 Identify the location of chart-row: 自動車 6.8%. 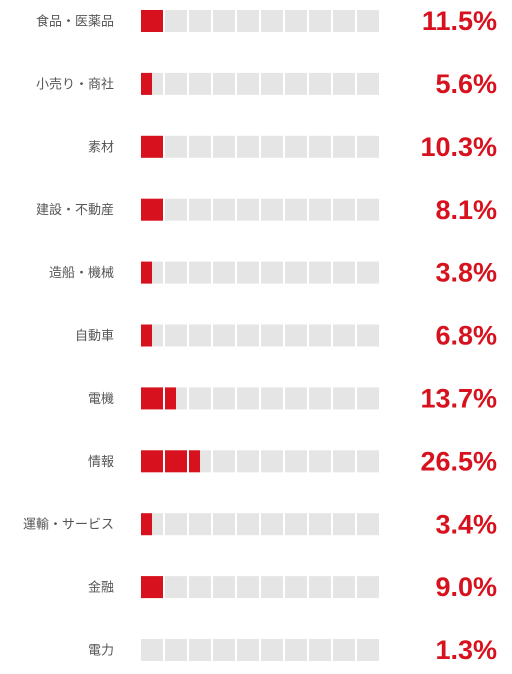
(286, 336).